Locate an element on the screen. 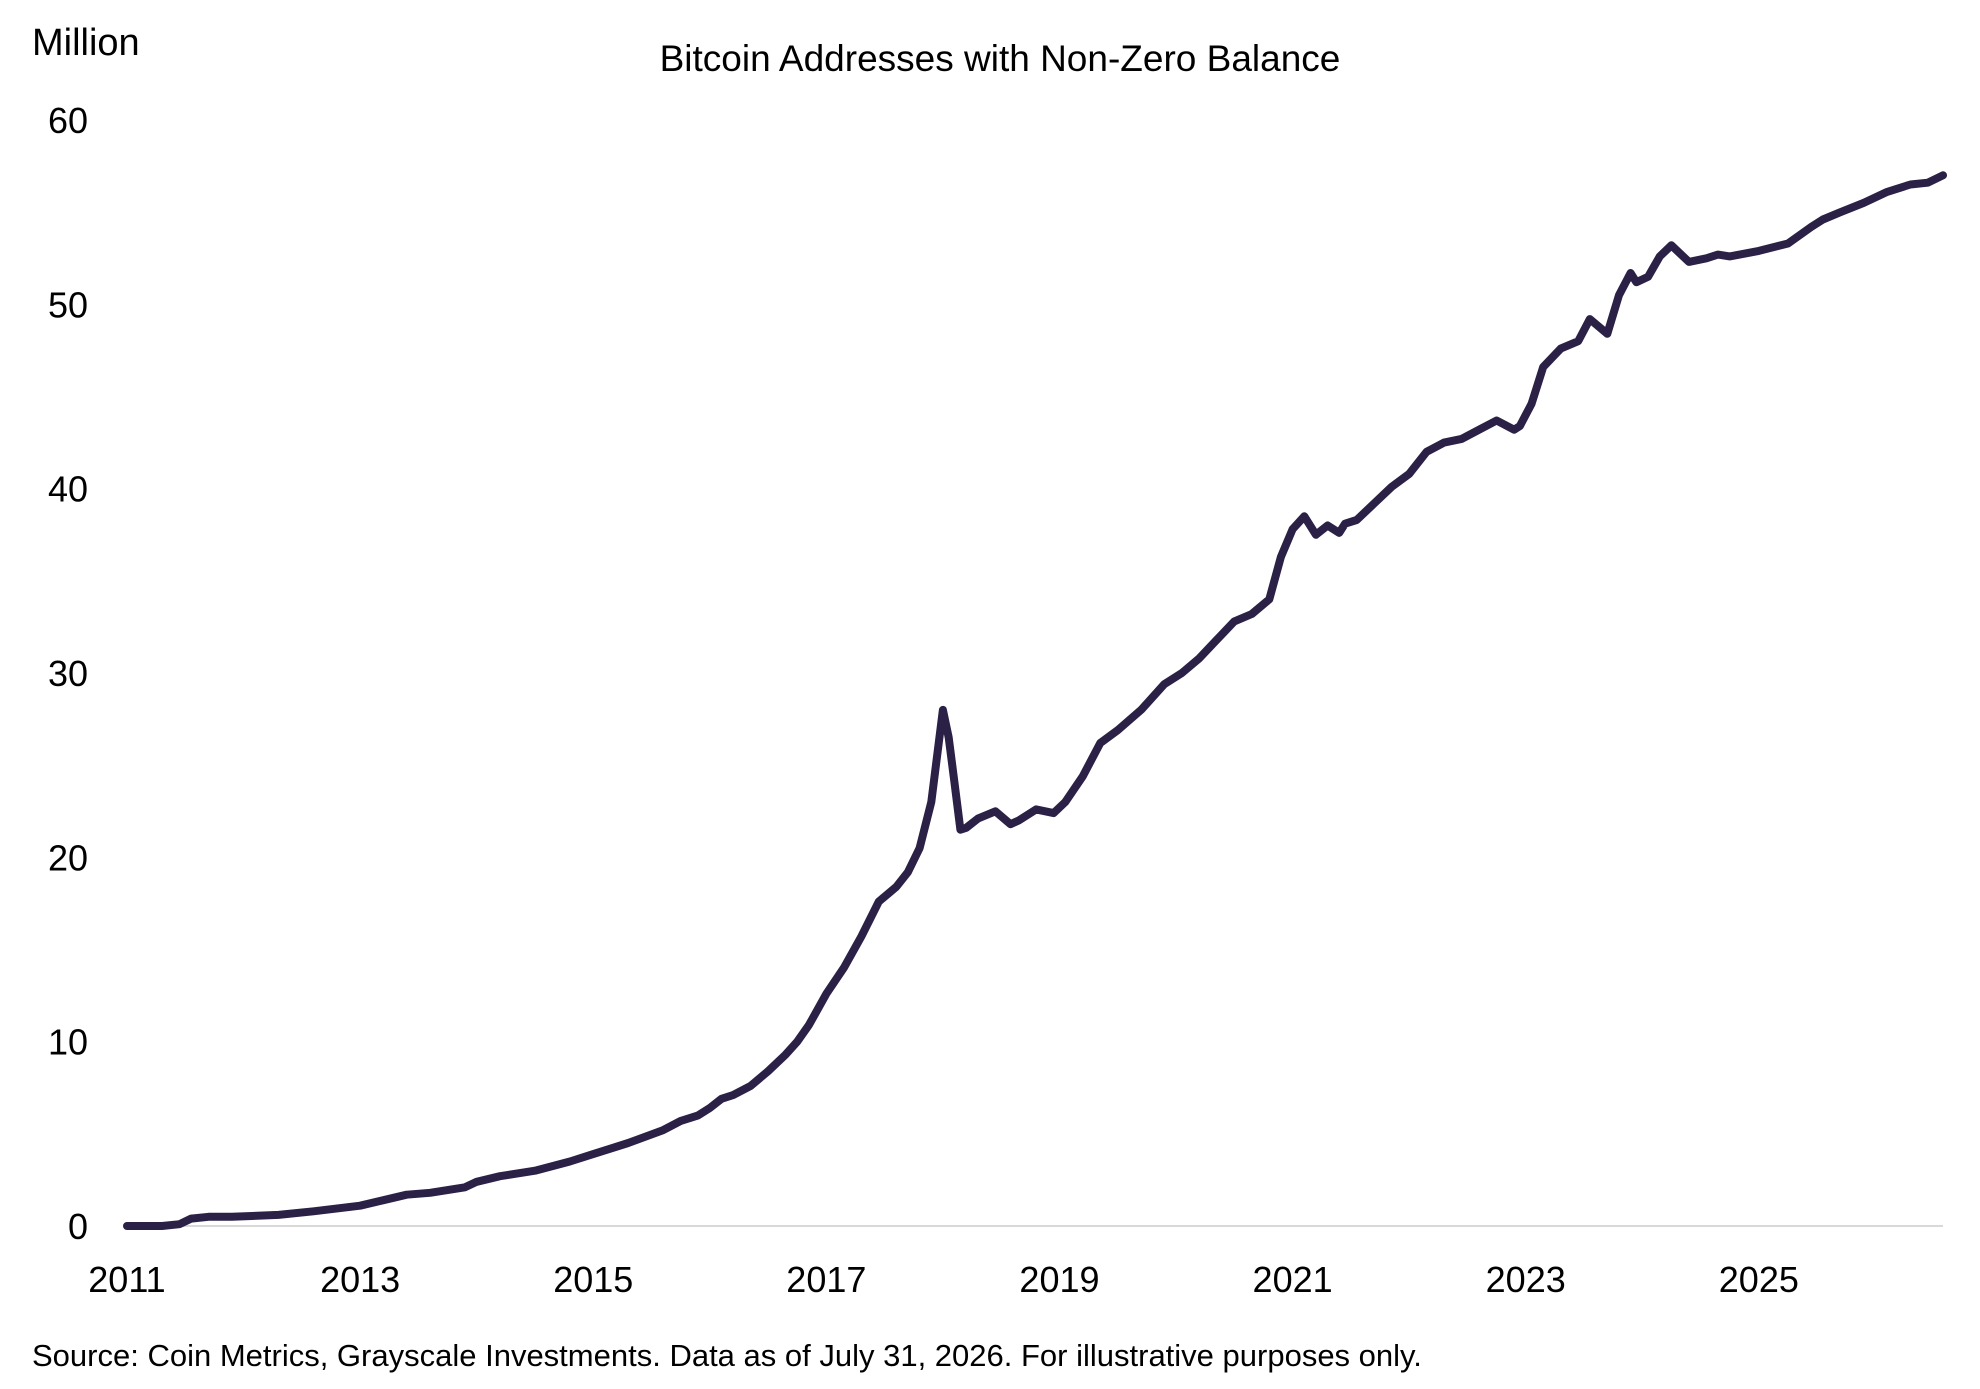  x-tick-label: 2013 is located at coordinates (360, 1279).